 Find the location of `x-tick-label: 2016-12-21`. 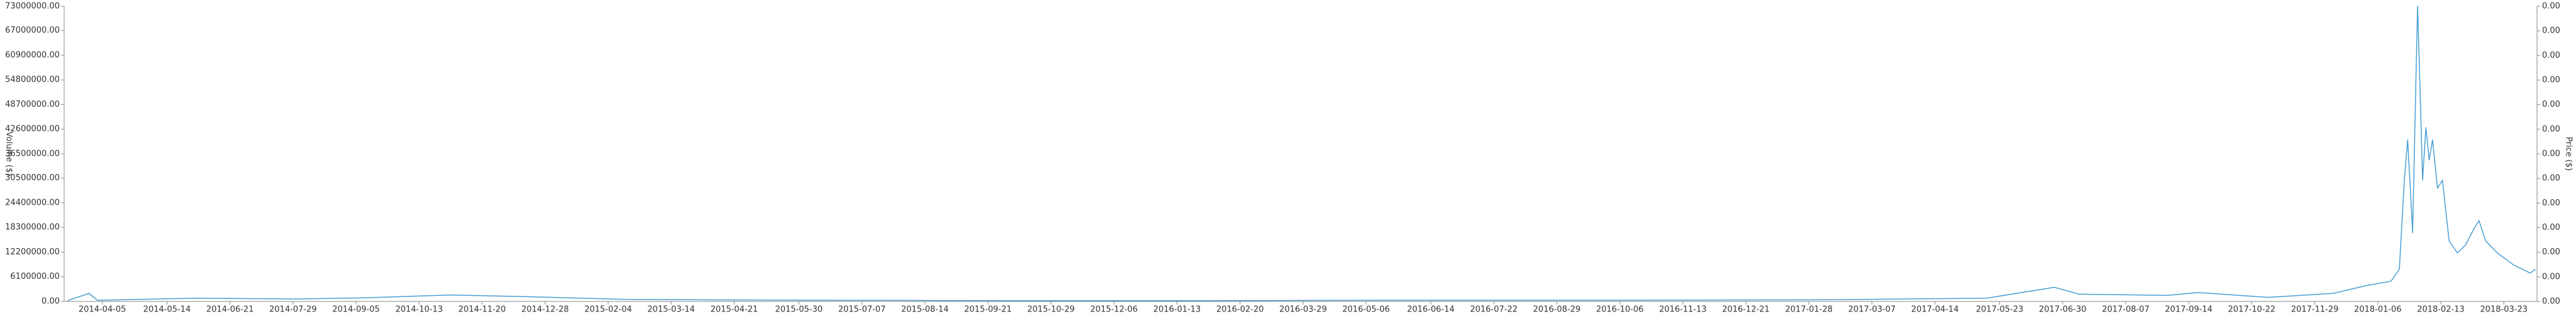

x-tick-label: 2016-12-21 is located at coordinates (1746, 309).